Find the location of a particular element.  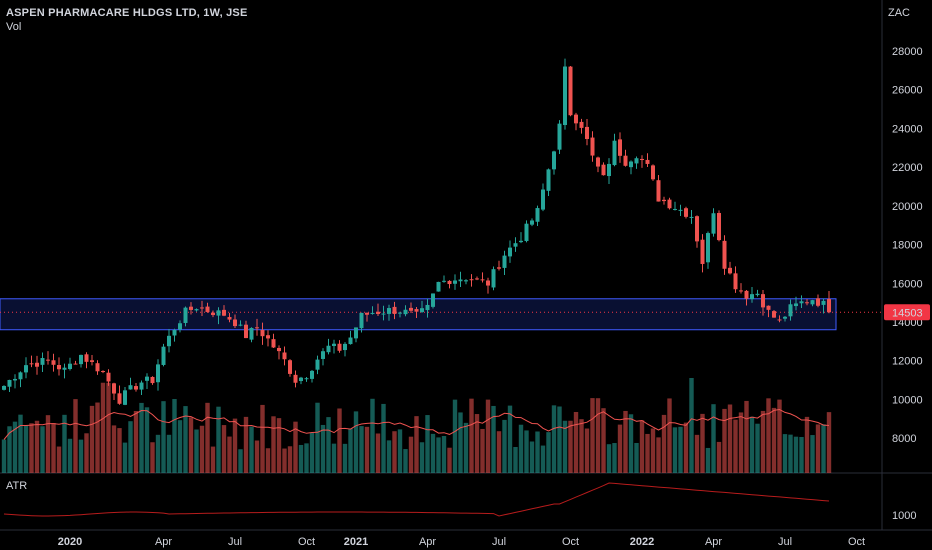

y-tick-label: 12000 is located at coordinates (907, 362).